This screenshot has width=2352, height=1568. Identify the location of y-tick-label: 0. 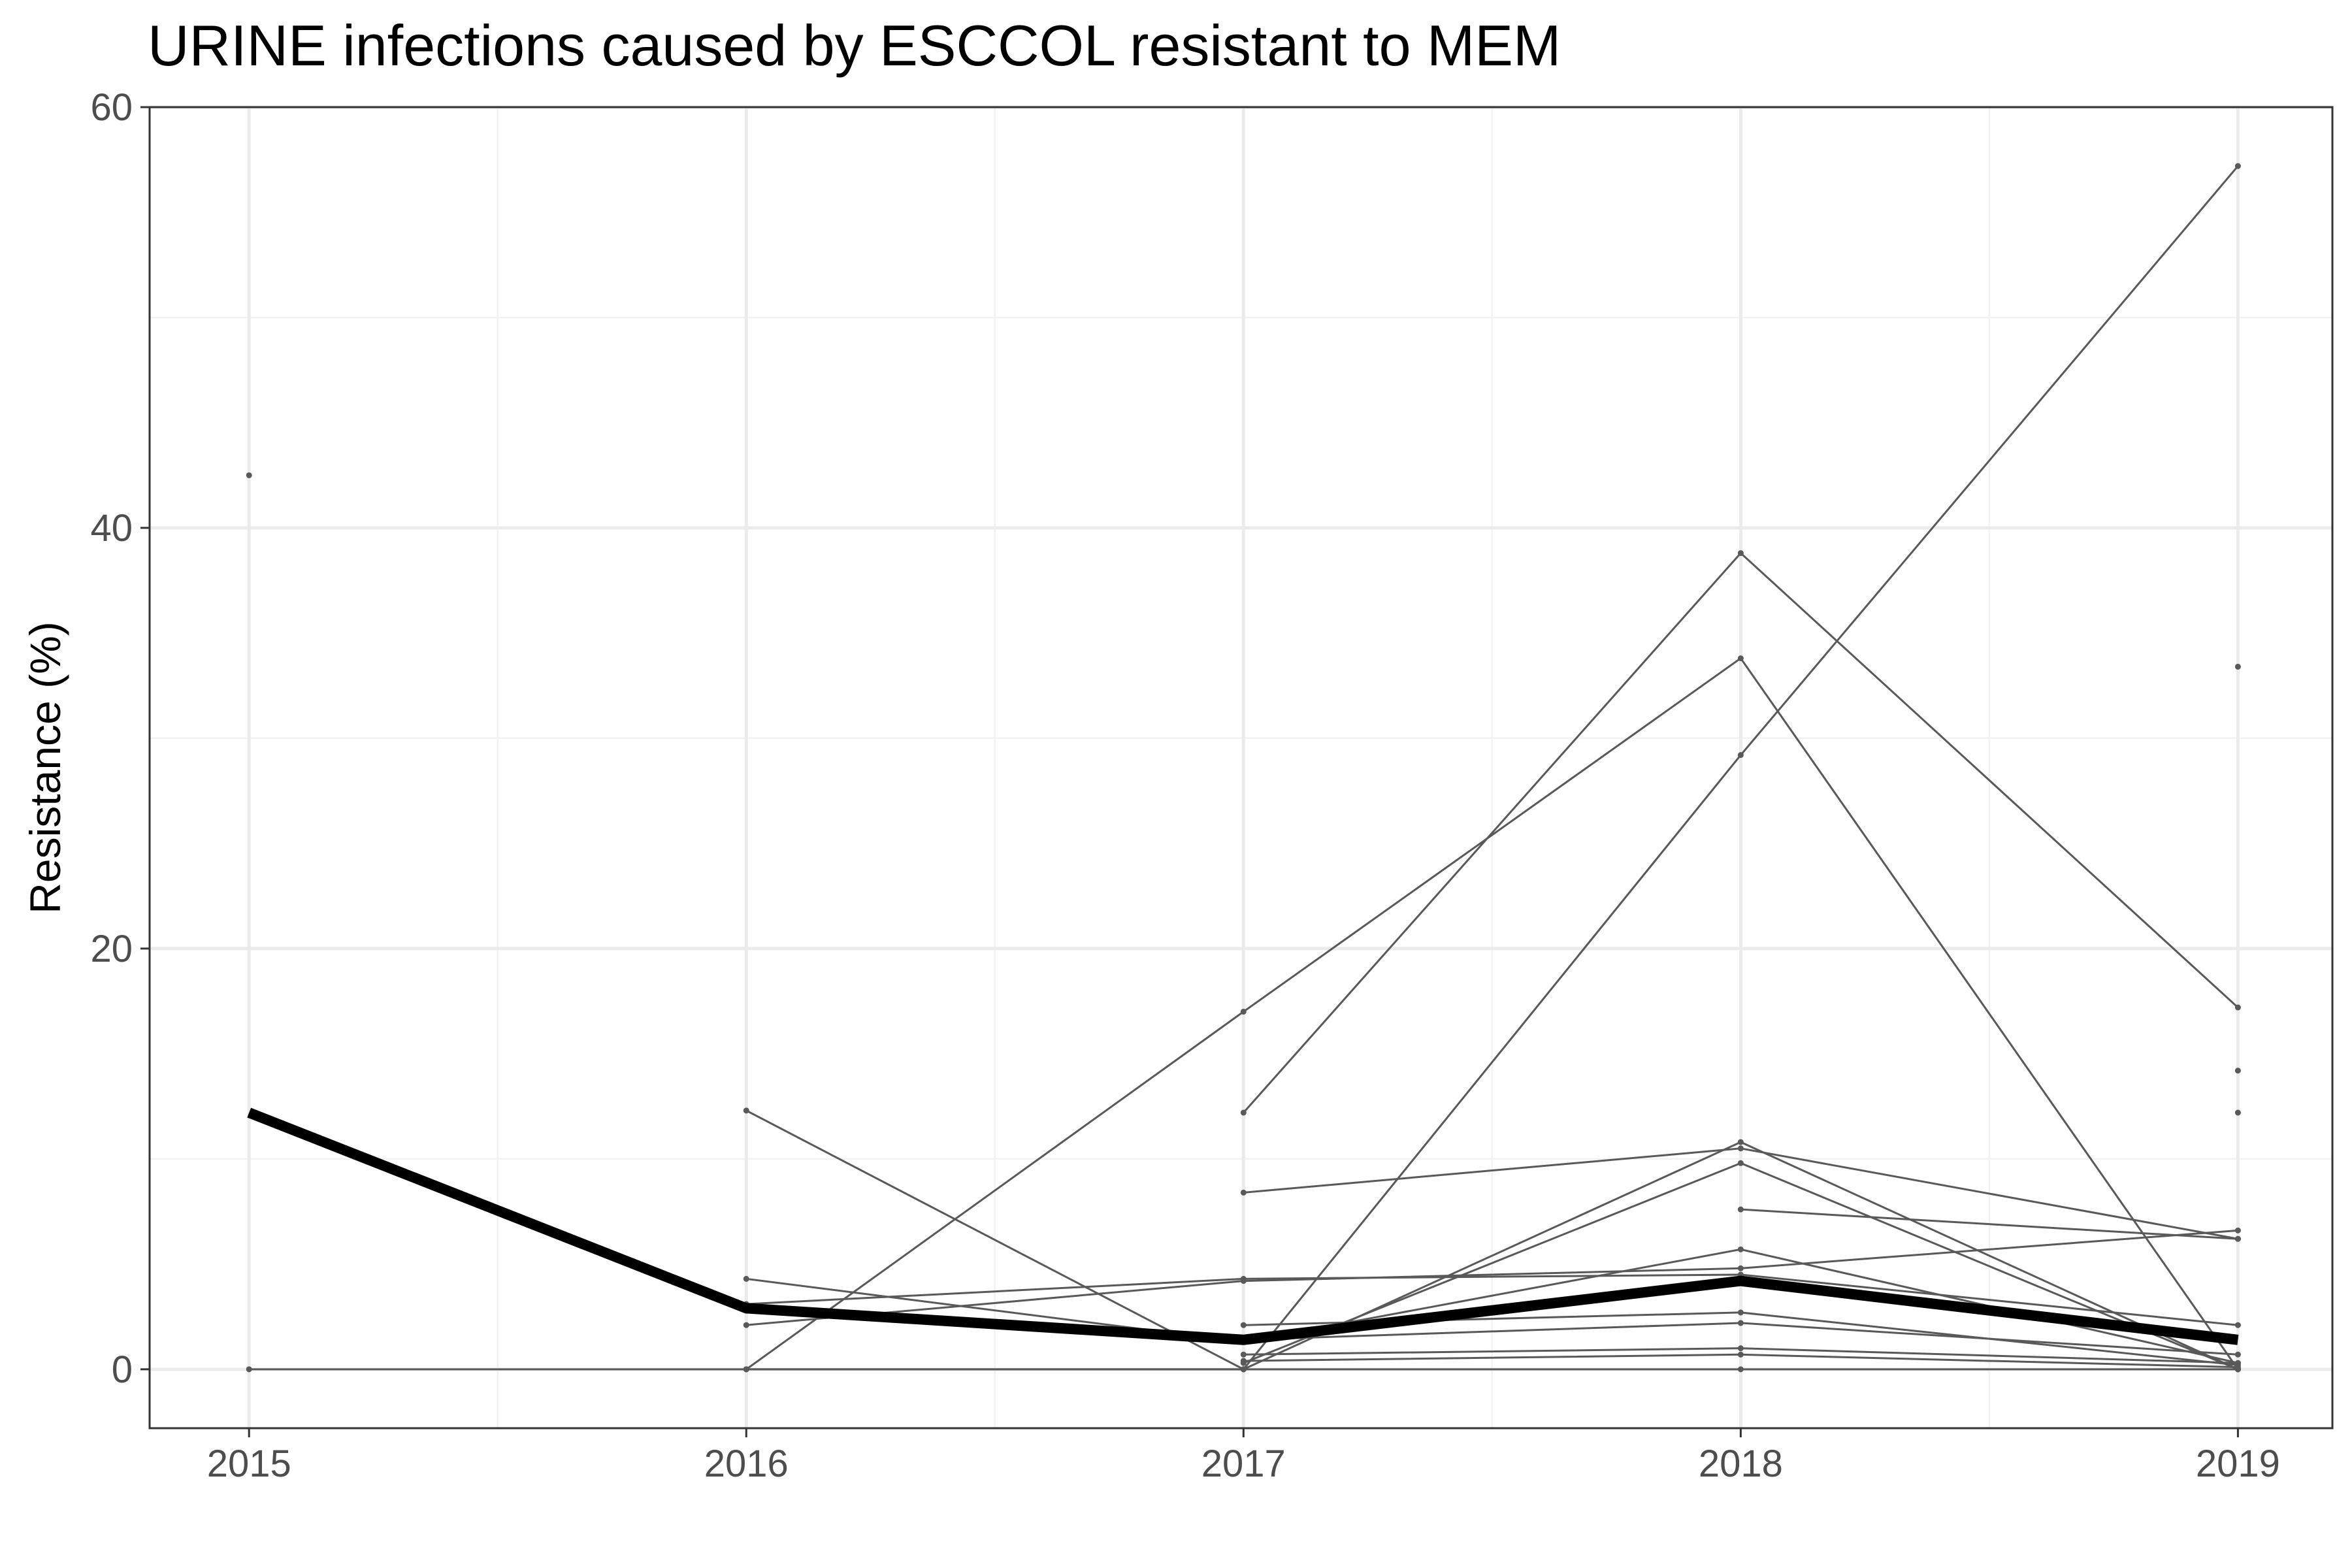
(122, 1369).